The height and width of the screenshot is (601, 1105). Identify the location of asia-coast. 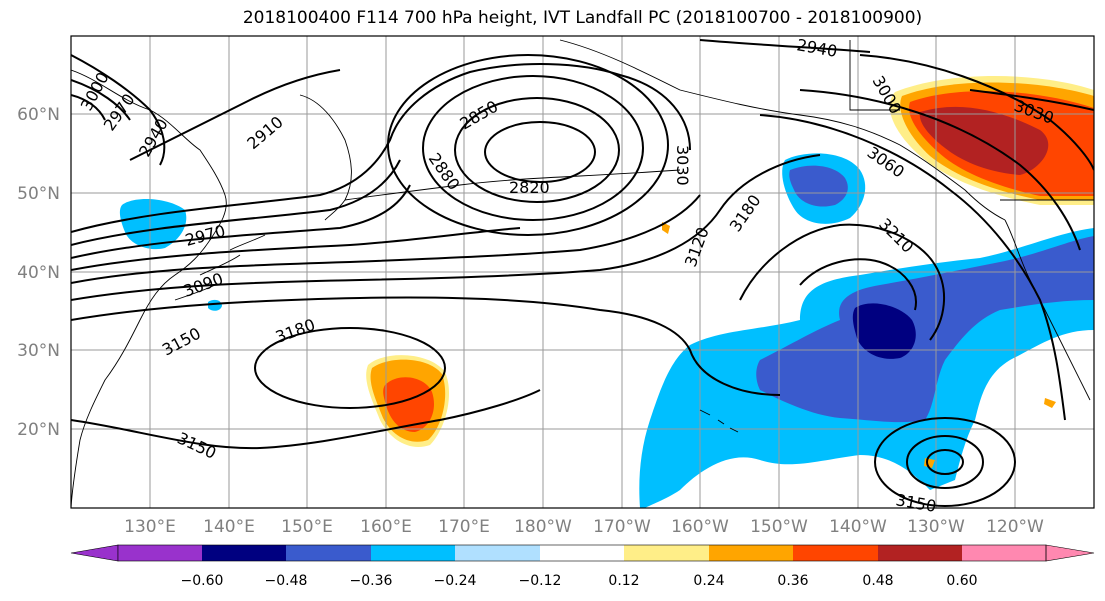
(149, 288).